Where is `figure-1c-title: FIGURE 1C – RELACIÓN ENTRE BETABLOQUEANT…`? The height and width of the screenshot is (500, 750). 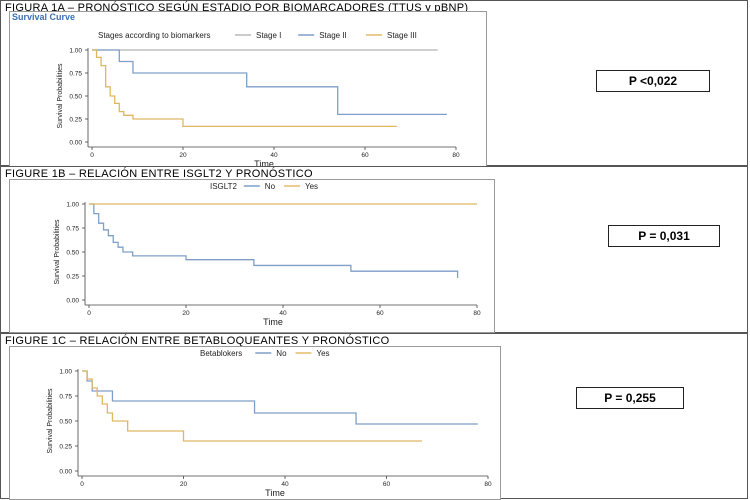
figure-1c-title: FIGURE 1C – RELACIÓN ENTRE BETABLOQUEANT… is located at coordinates (197, 341).